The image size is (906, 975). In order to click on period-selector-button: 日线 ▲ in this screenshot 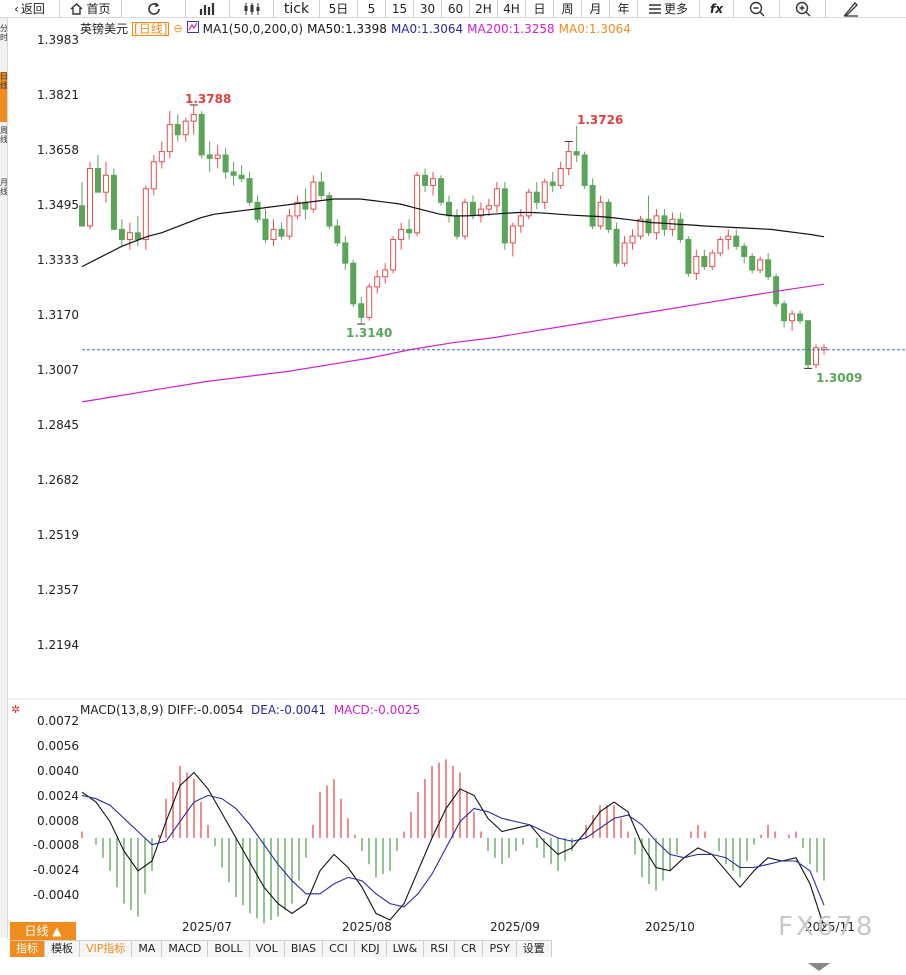, I will do `click(43, 931)`.